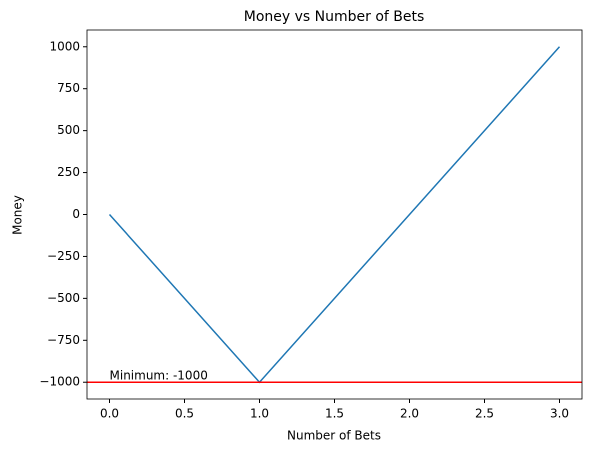 Image resolution: width=592 pixels, height=457 pixels. I want to click on x-tick-label: 2.5, so click(484, 414).